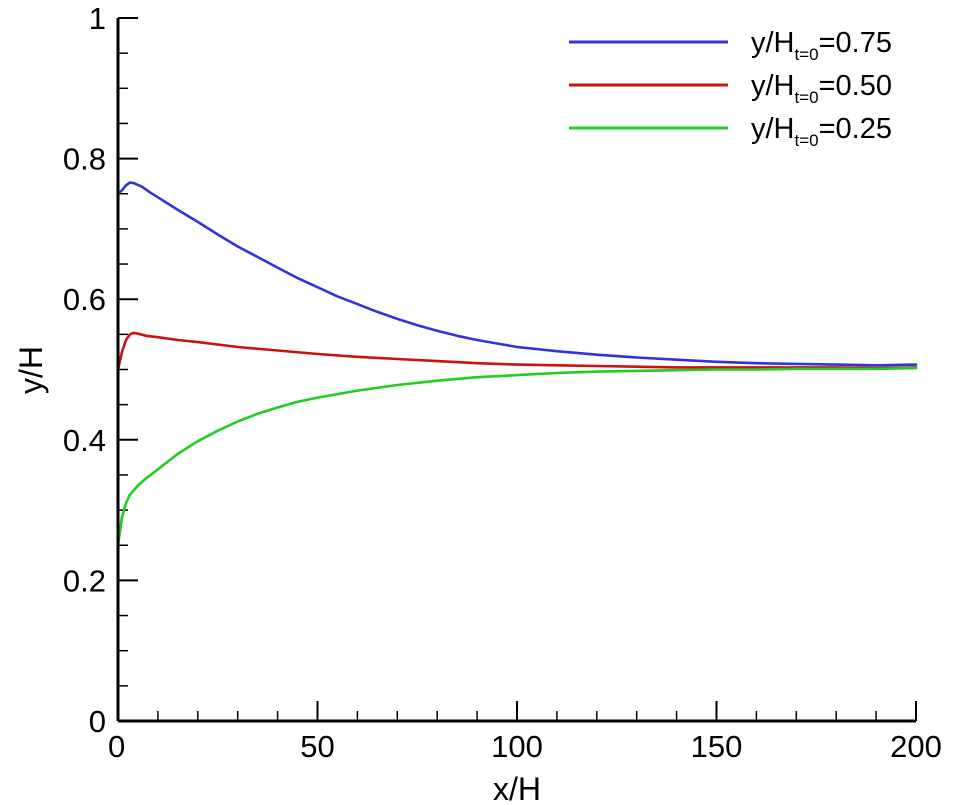 The width and height of the screenshot is (953, 805). I want to click on legend-label-value: =0.75, so click(855, 43).